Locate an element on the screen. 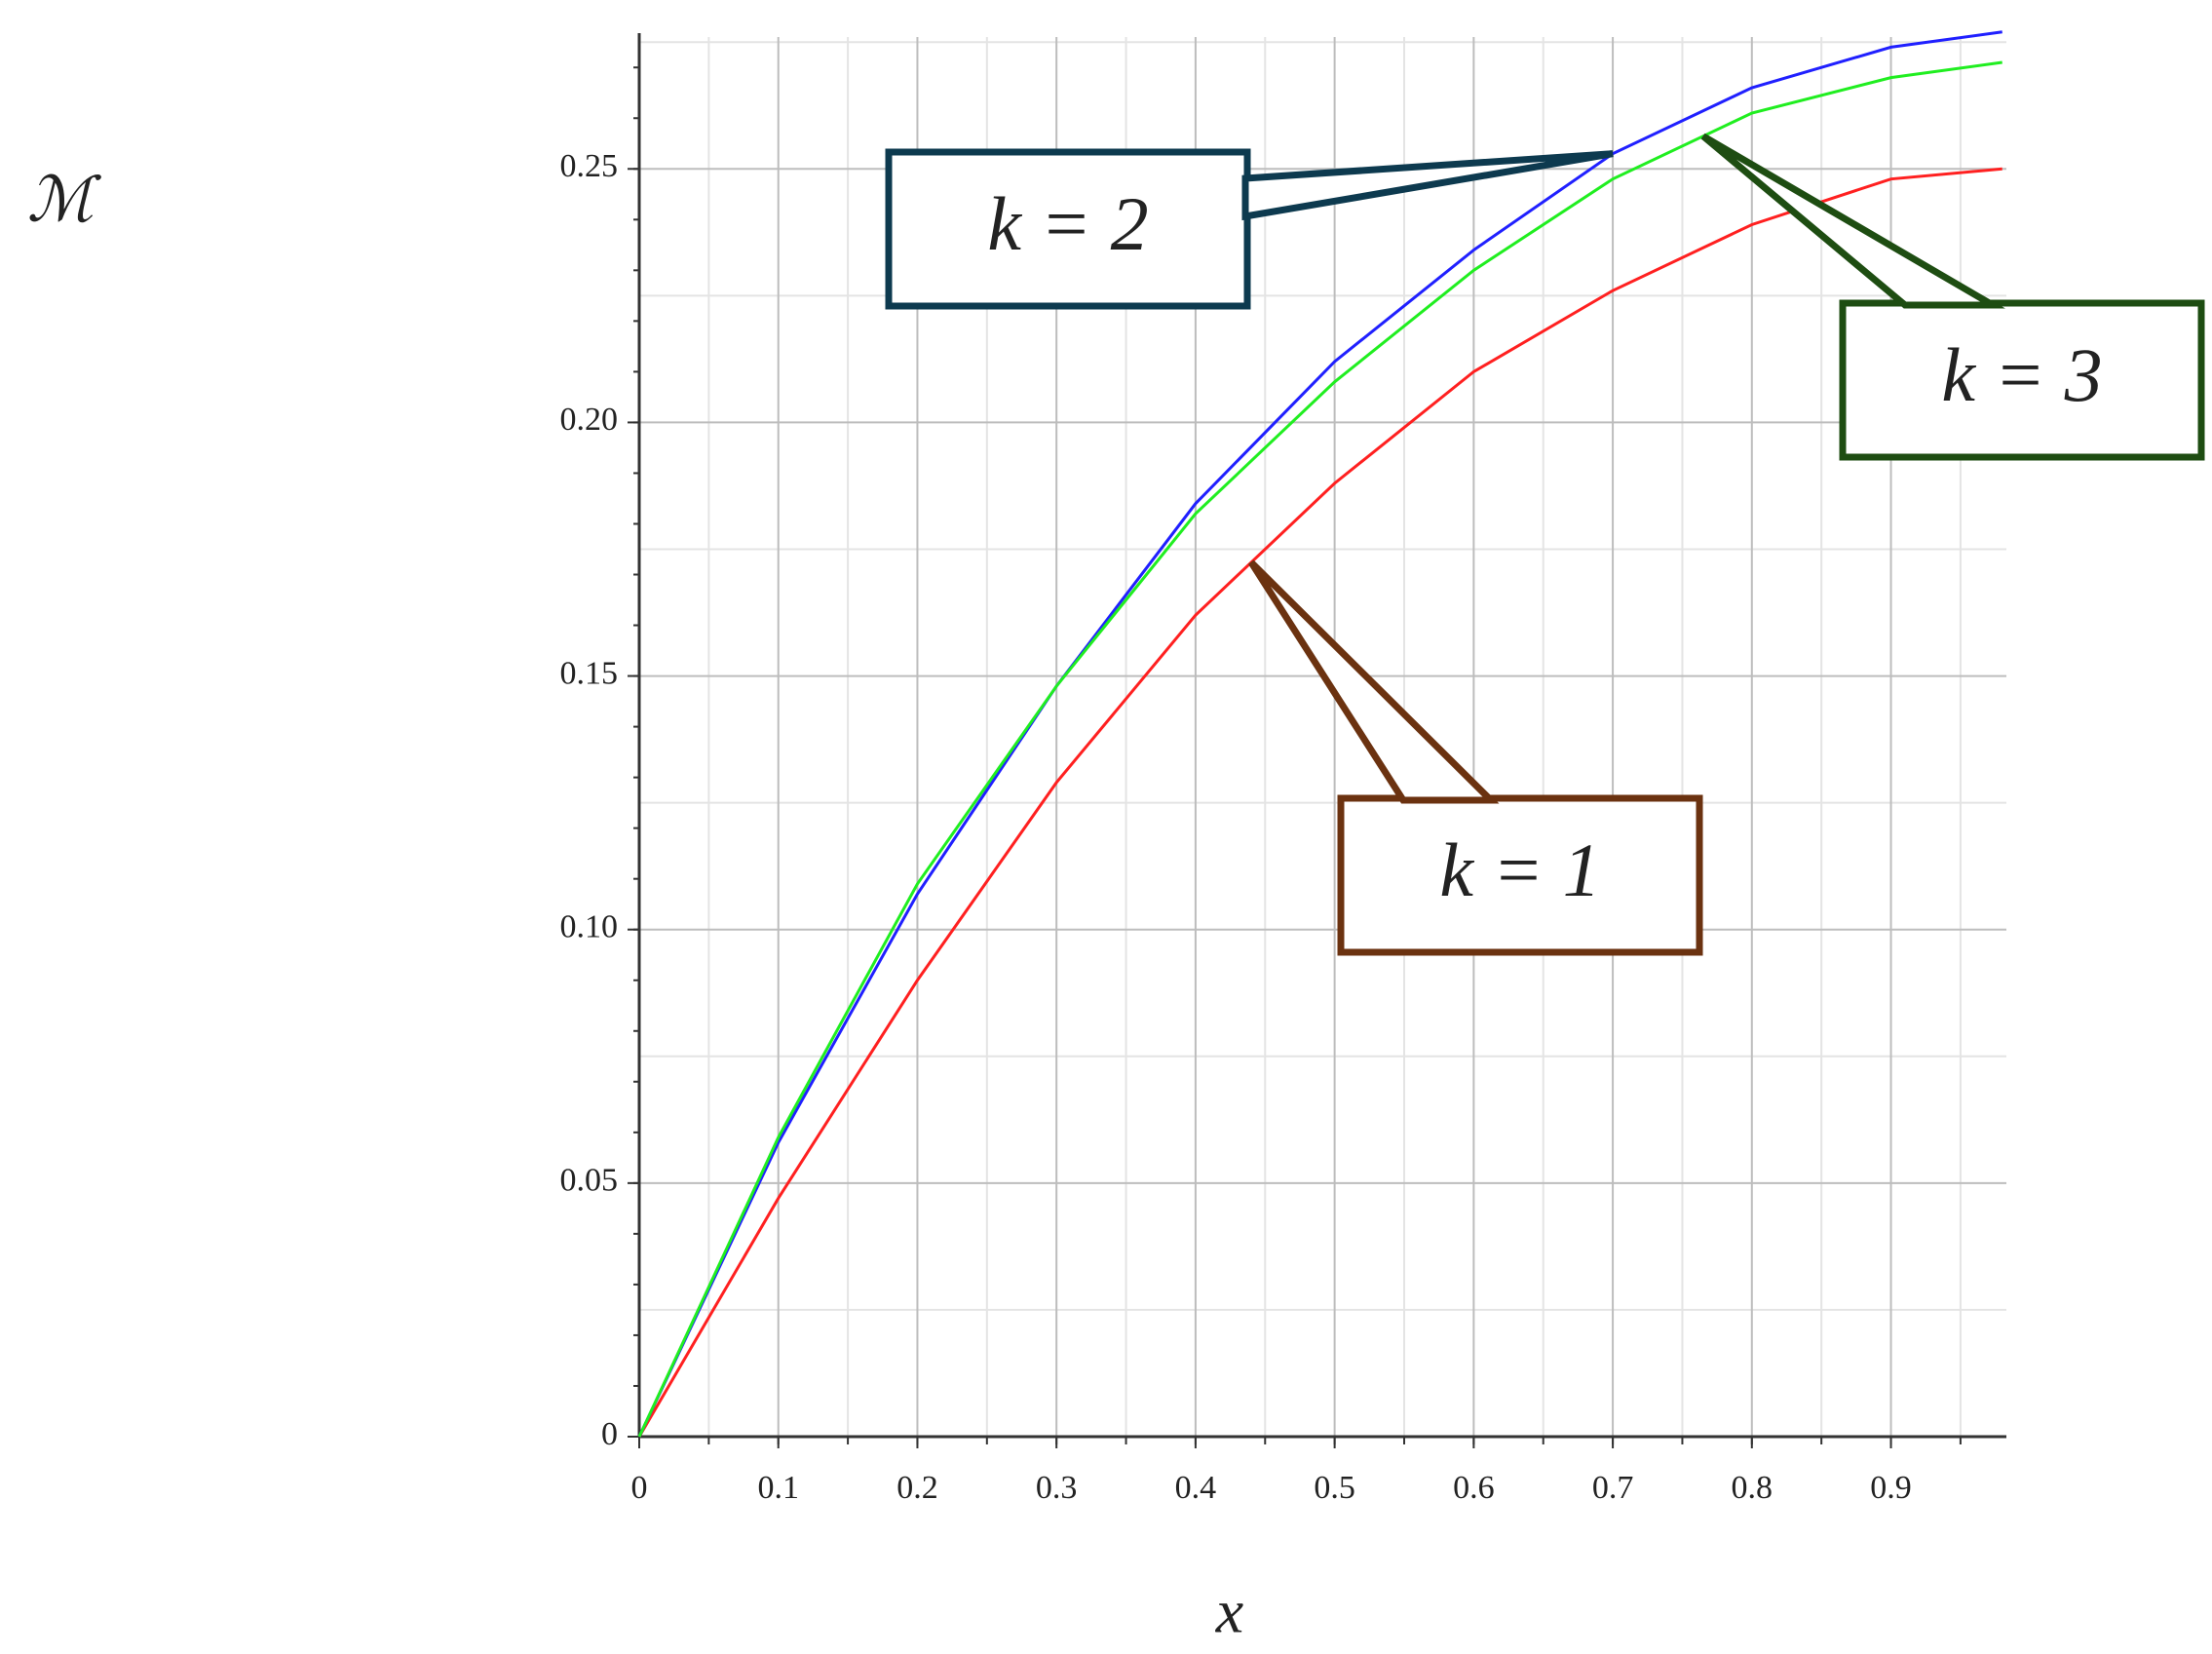  callout: k = 1 is located at coordinates (1475, 757).